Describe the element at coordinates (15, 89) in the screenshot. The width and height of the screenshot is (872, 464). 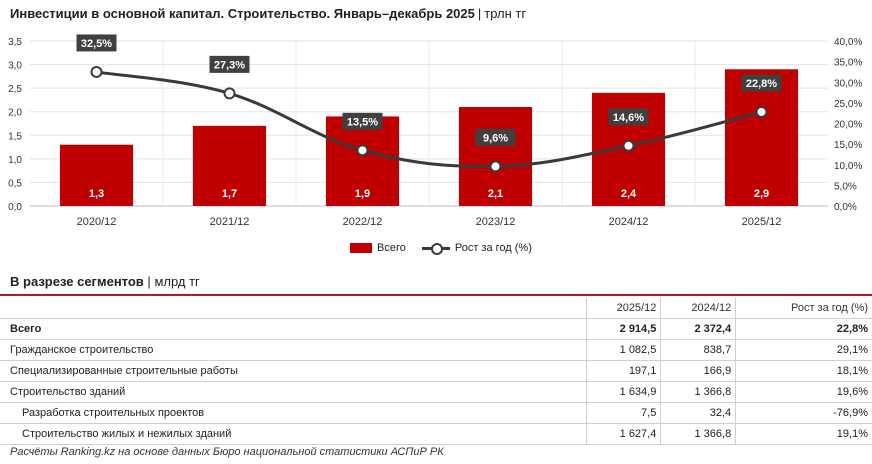
I see `y-left-tick-label: 2,5` at that location.